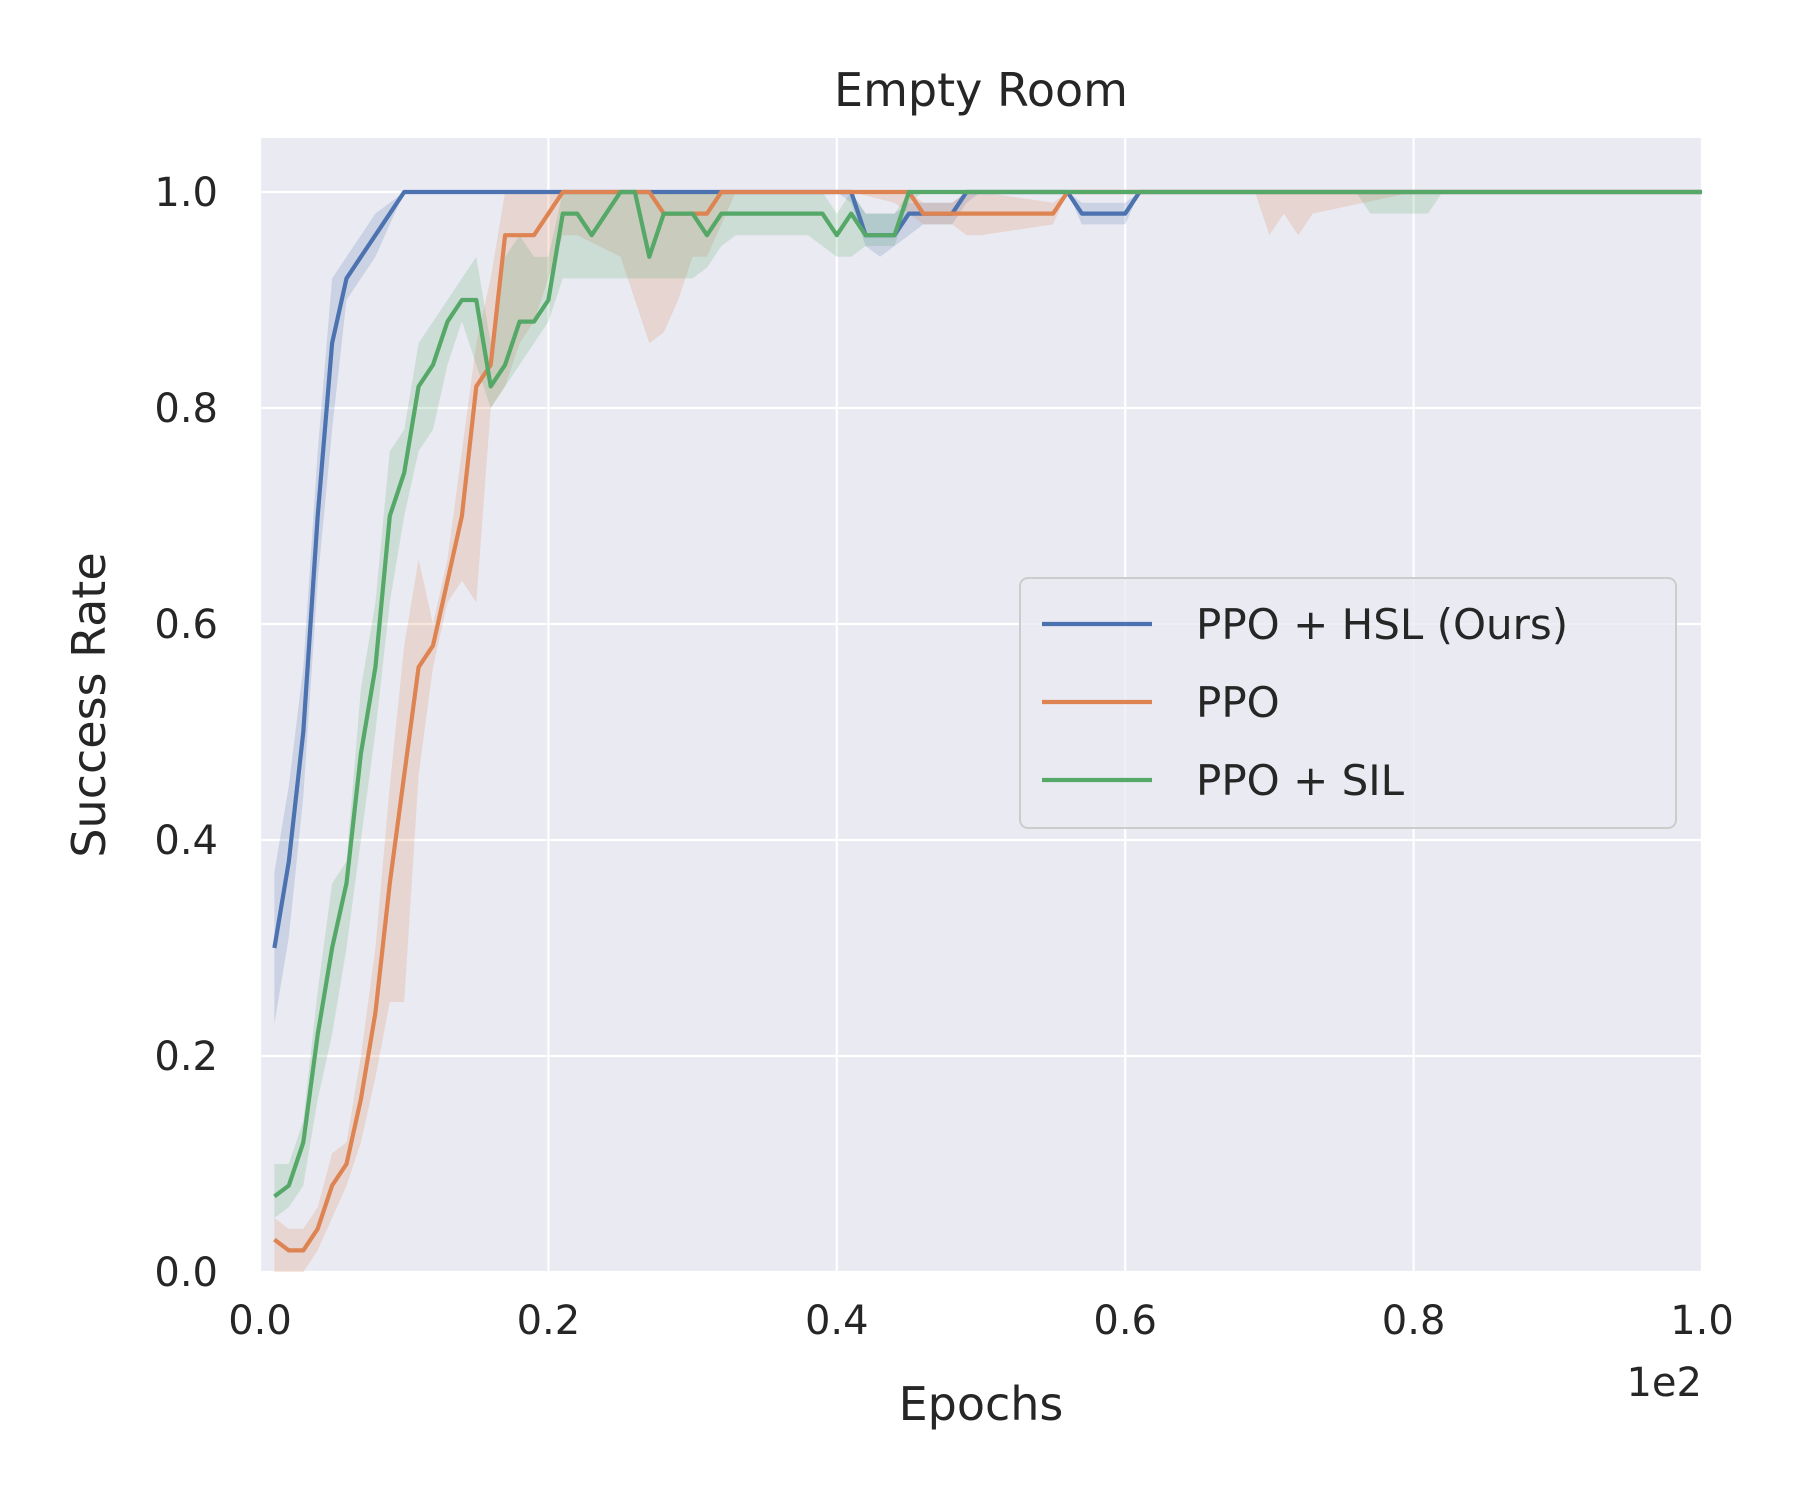 This screenshot has height=1500, width=1800. Describe the element at coordinates (1702, 1321) in the screenshot. I see `x-tick-label: 1.0` at that location.